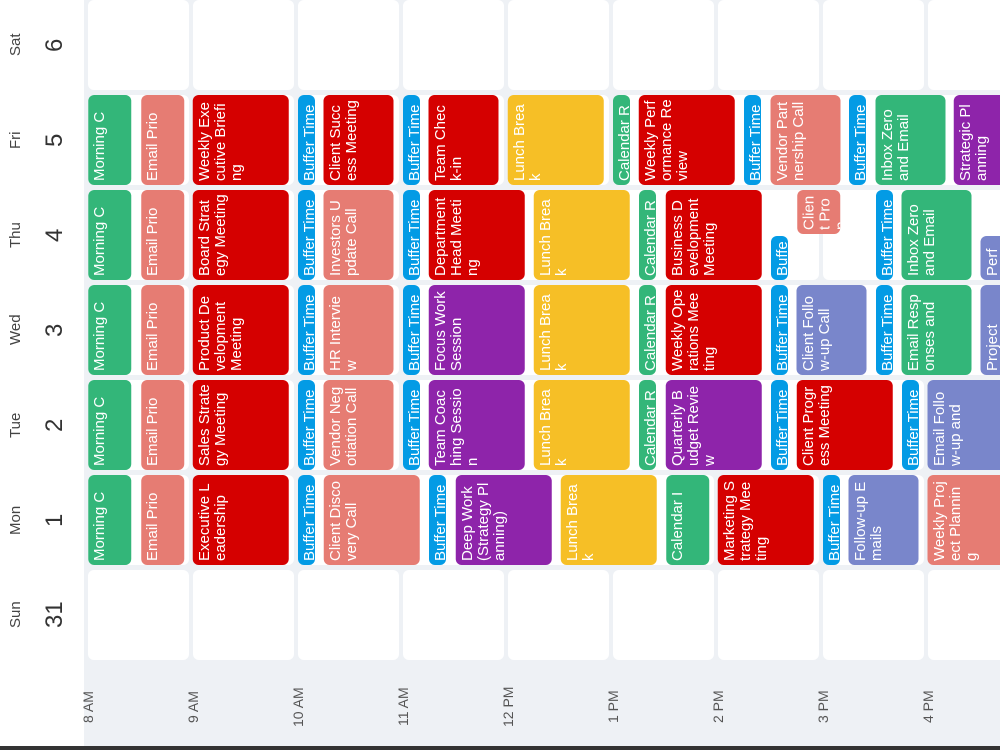 The image size is (1000, 750). I want to click on event: Client Progress Meeting, so click(844, 425).